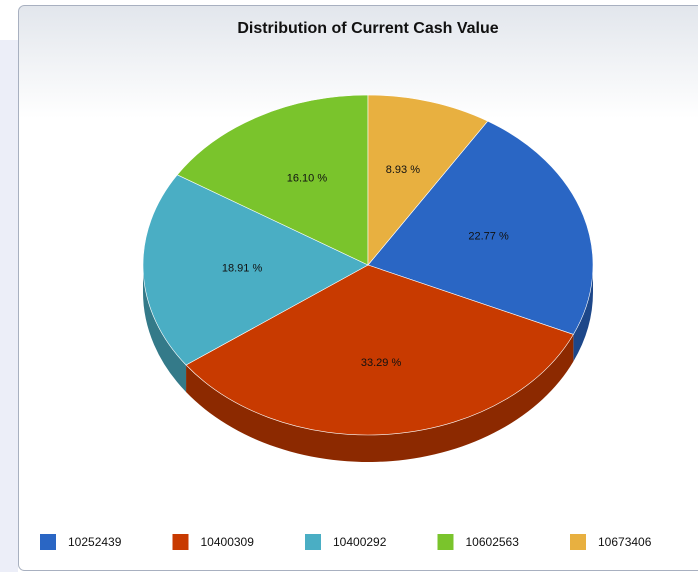  I want to click on slice-label: 18.91 %, so click(242, 268).